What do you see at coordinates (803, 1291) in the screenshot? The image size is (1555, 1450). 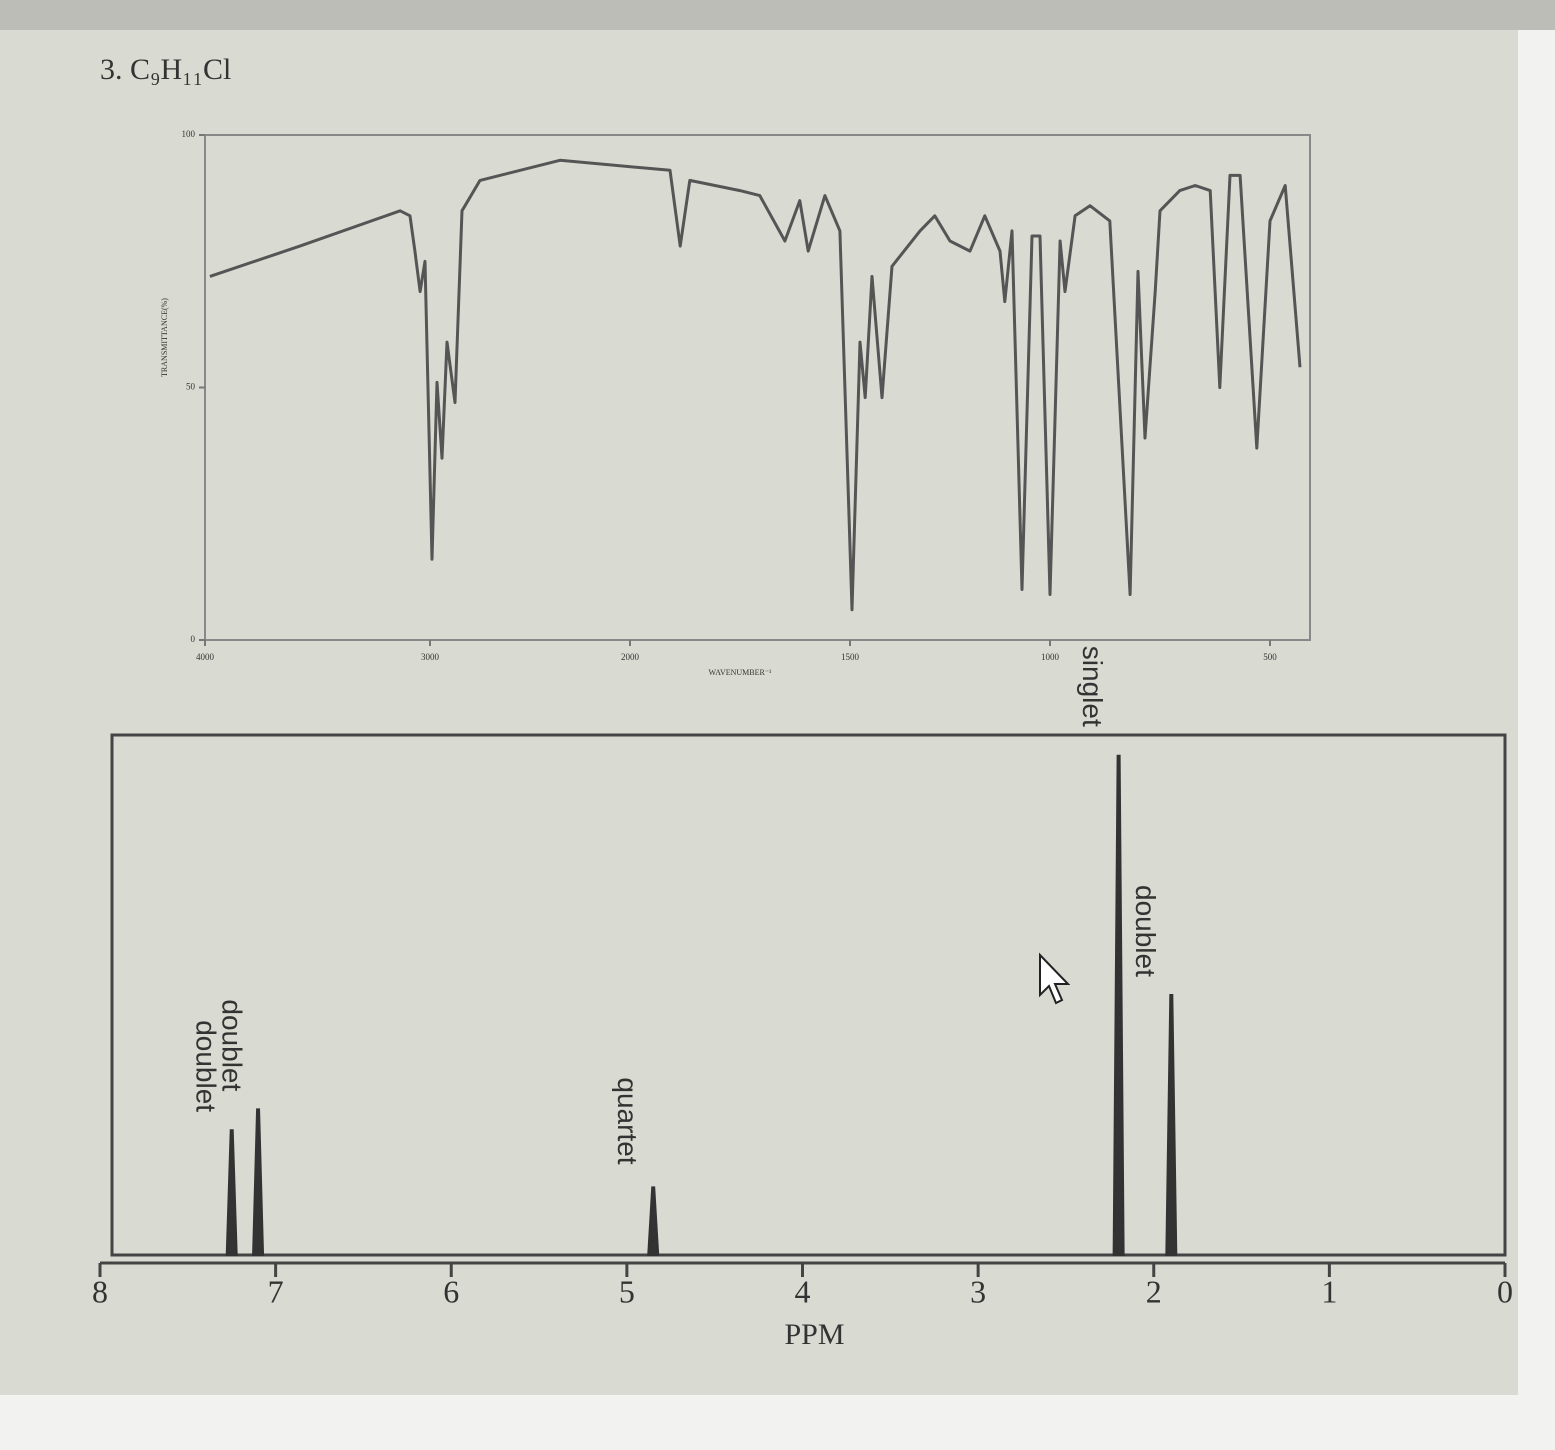 I see `x-tick-label: 4` at bounding box center [803, 1291].